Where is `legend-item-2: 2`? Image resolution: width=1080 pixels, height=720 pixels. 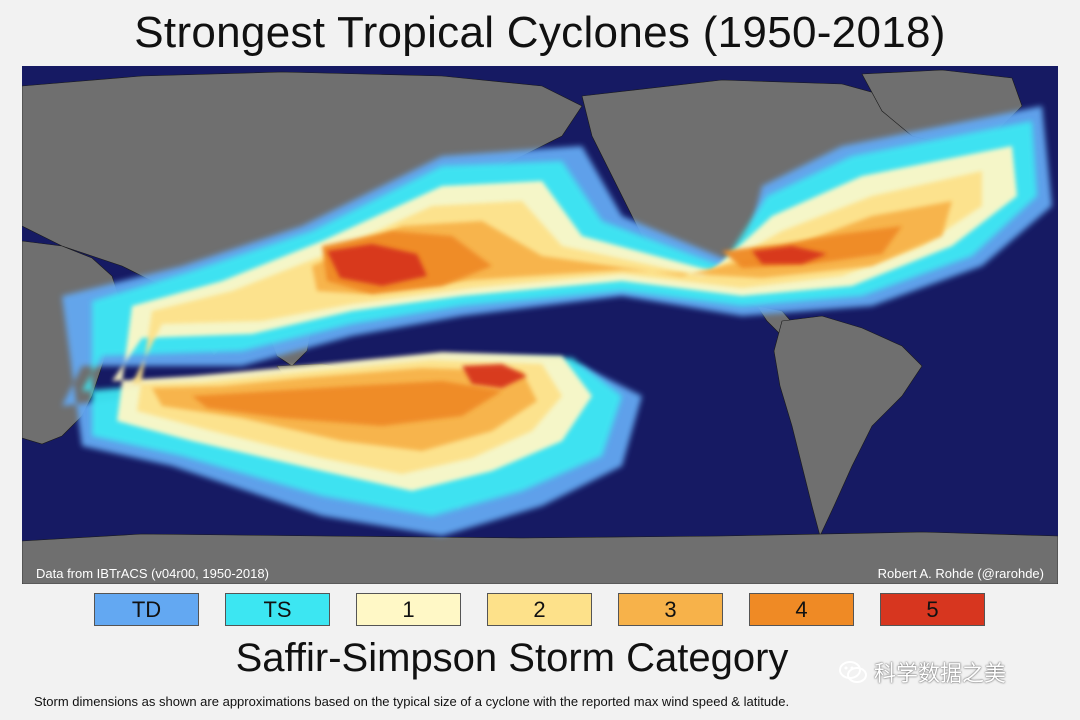 legend-item-2: 2 is located at coordinates (539, 609).